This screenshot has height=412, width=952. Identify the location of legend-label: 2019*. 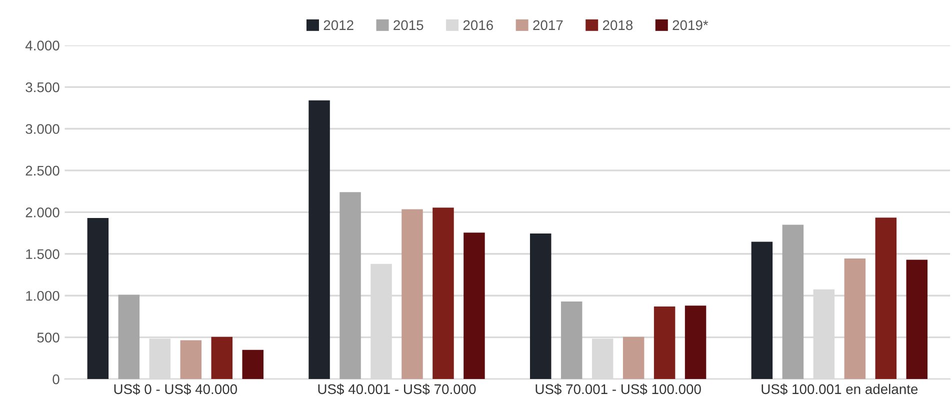
(690, 25).